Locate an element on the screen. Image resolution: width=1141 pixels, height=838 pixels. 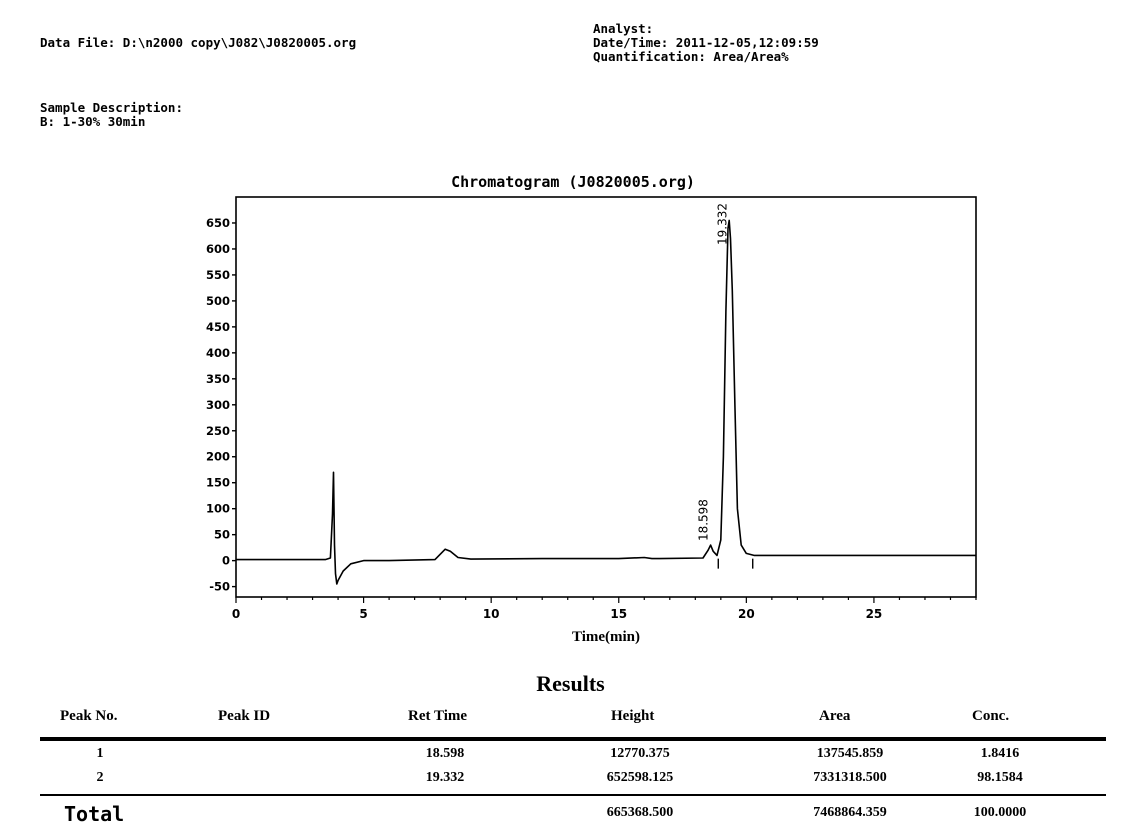
quantification-line: Quantification: Area/Area% is located at coordinates (691, 56).